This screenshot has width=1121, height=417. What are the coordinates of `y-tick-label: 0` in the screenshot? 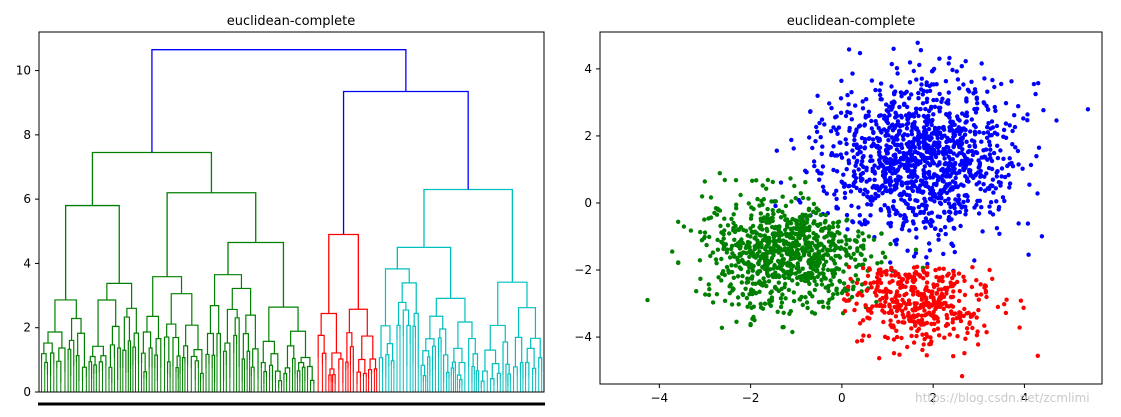 It's located at (588, 203).